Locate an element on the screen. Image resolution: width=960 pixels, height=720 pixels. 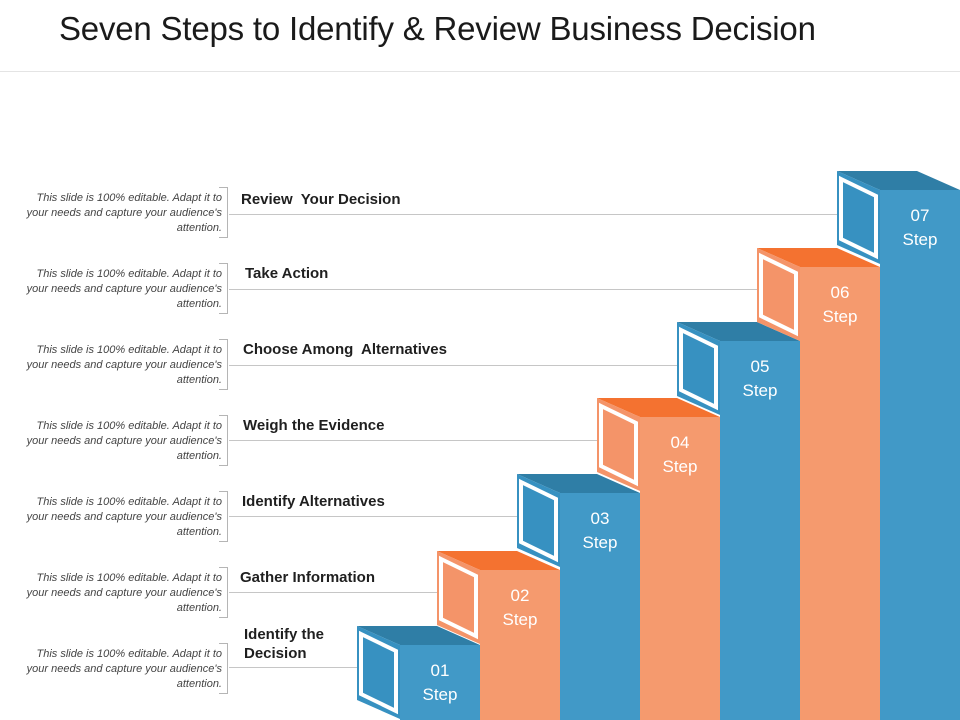
step-number: 01 is located at coordinates (440, 670).